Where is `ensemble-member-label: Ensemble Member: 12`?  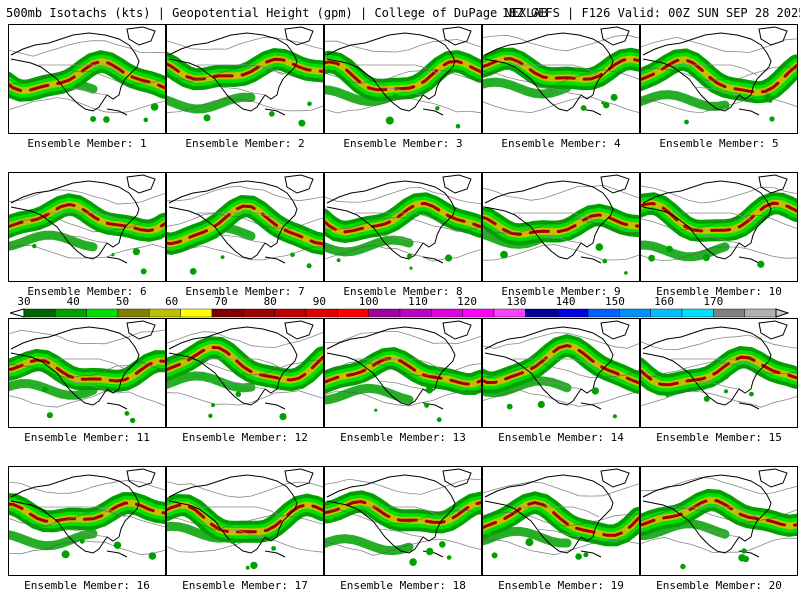
ensemble-member-label: Ensemble Member: 12 is located at coordinates (245, 437).